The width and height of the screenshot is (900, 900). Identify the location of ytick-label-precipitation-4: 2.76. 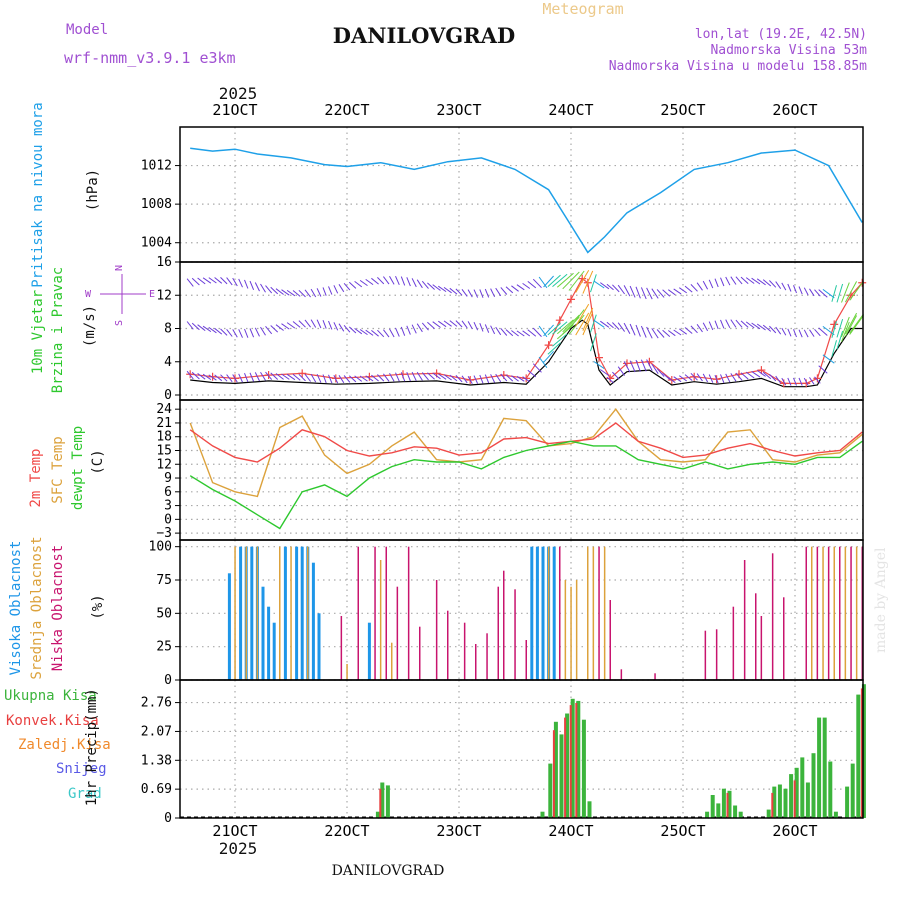
(156, 703).